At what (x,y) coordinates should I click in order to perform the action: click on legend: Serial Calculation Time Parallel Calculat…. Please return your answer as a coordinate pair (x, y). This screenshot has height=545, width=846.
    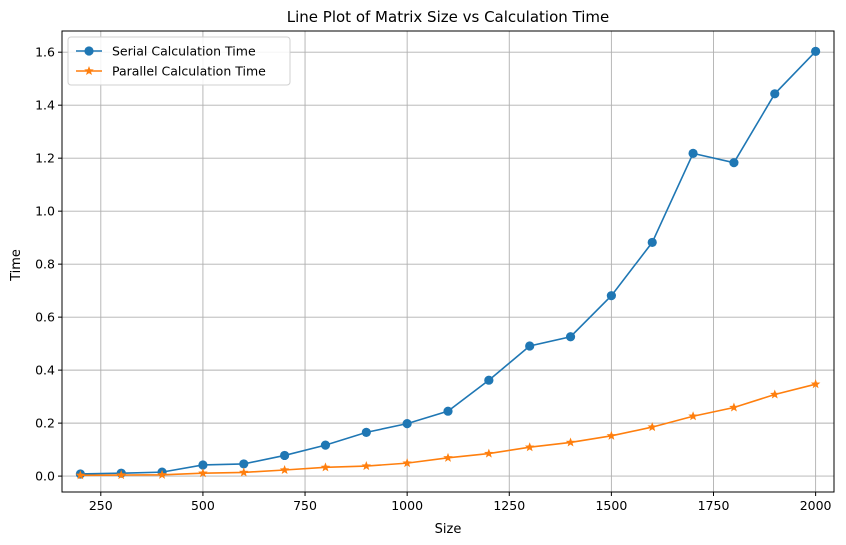
    Looking at the image, I should click on (179, 61).